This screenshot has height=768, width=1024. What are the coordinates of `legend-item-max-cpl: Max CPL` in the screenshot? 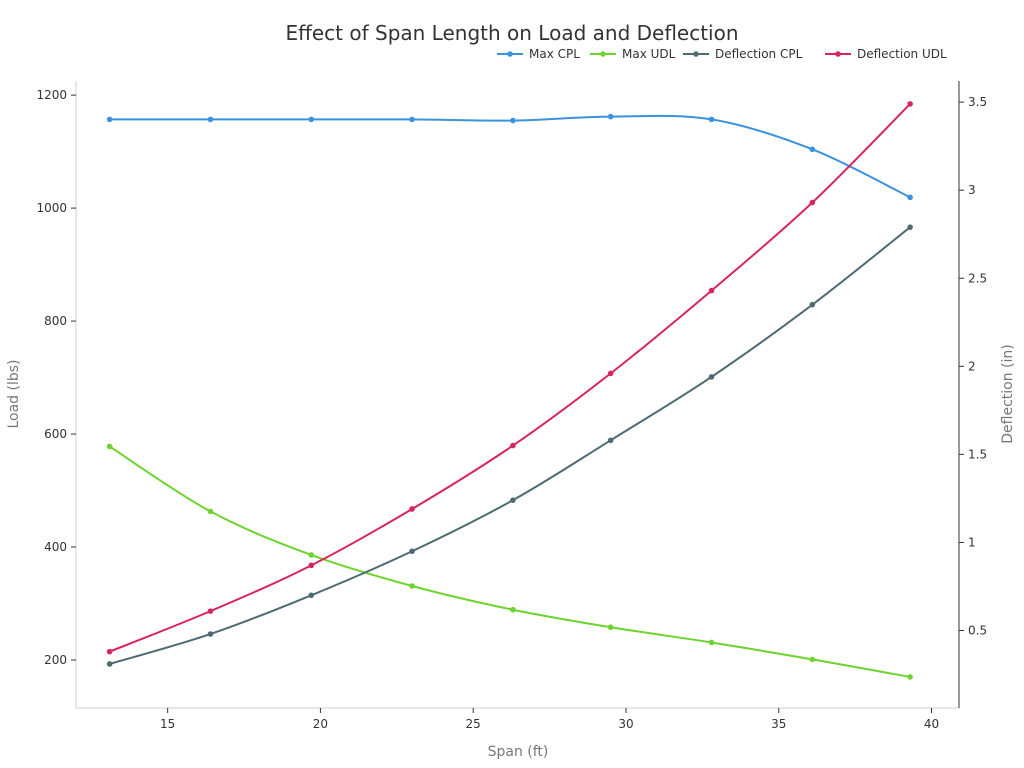 It's located at (538, 54).